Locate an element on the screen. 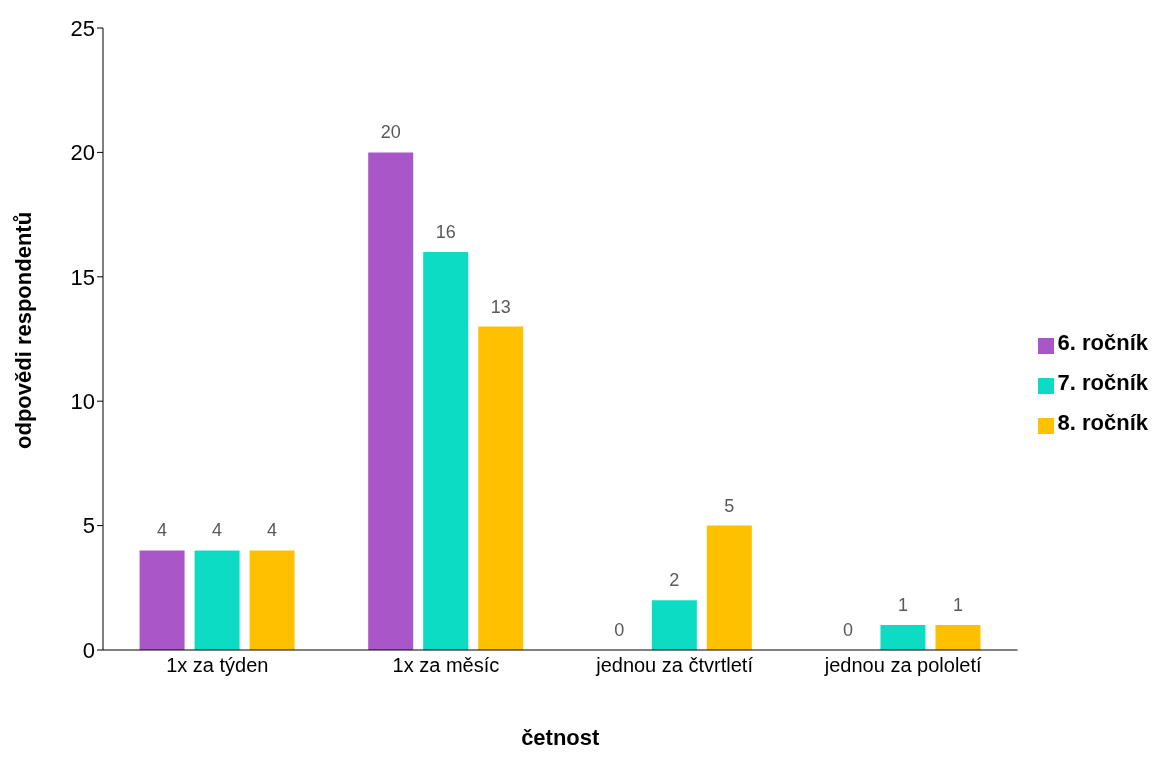 The height and width of the screenshot is (762, 1176). y-tick-label: 0 is located at coordinates (88, 650).